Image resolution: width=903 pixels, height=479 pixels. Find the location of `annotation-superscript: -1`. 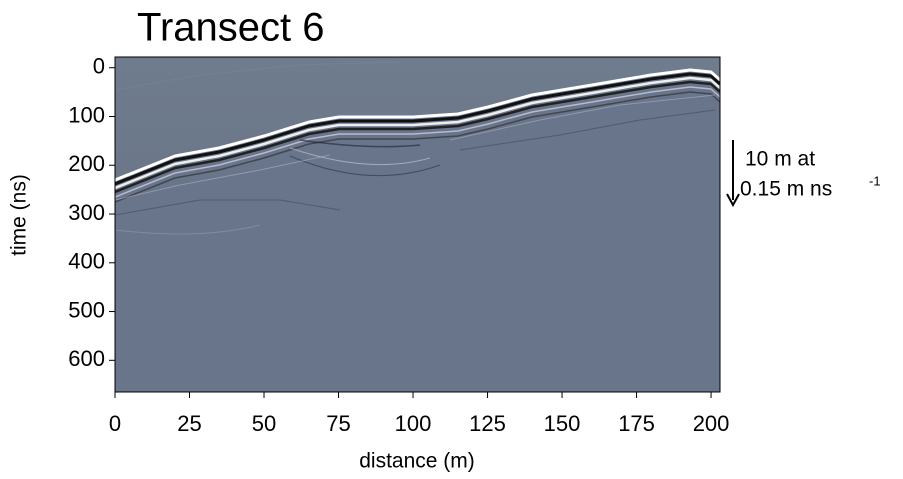

annotation-superscript: -1 is located at coordinates (875, 180).